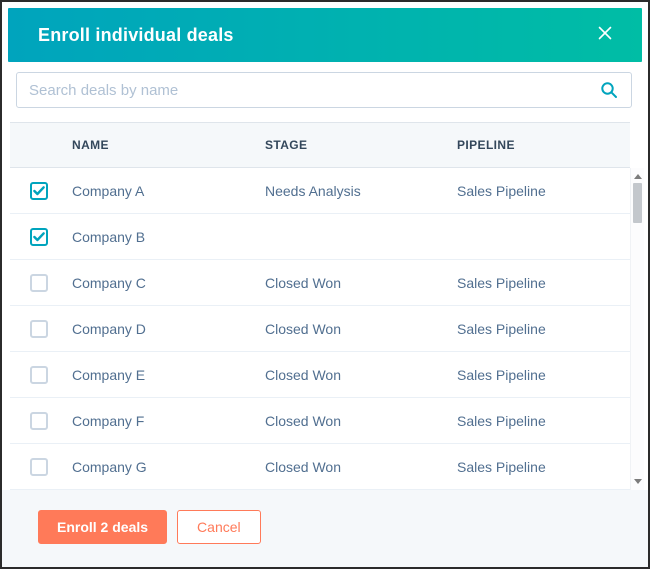 This screenshot has height=569, width=650. I want to click on table-row: Company C Closed Won Sales Pipeline, so click(320, 283).